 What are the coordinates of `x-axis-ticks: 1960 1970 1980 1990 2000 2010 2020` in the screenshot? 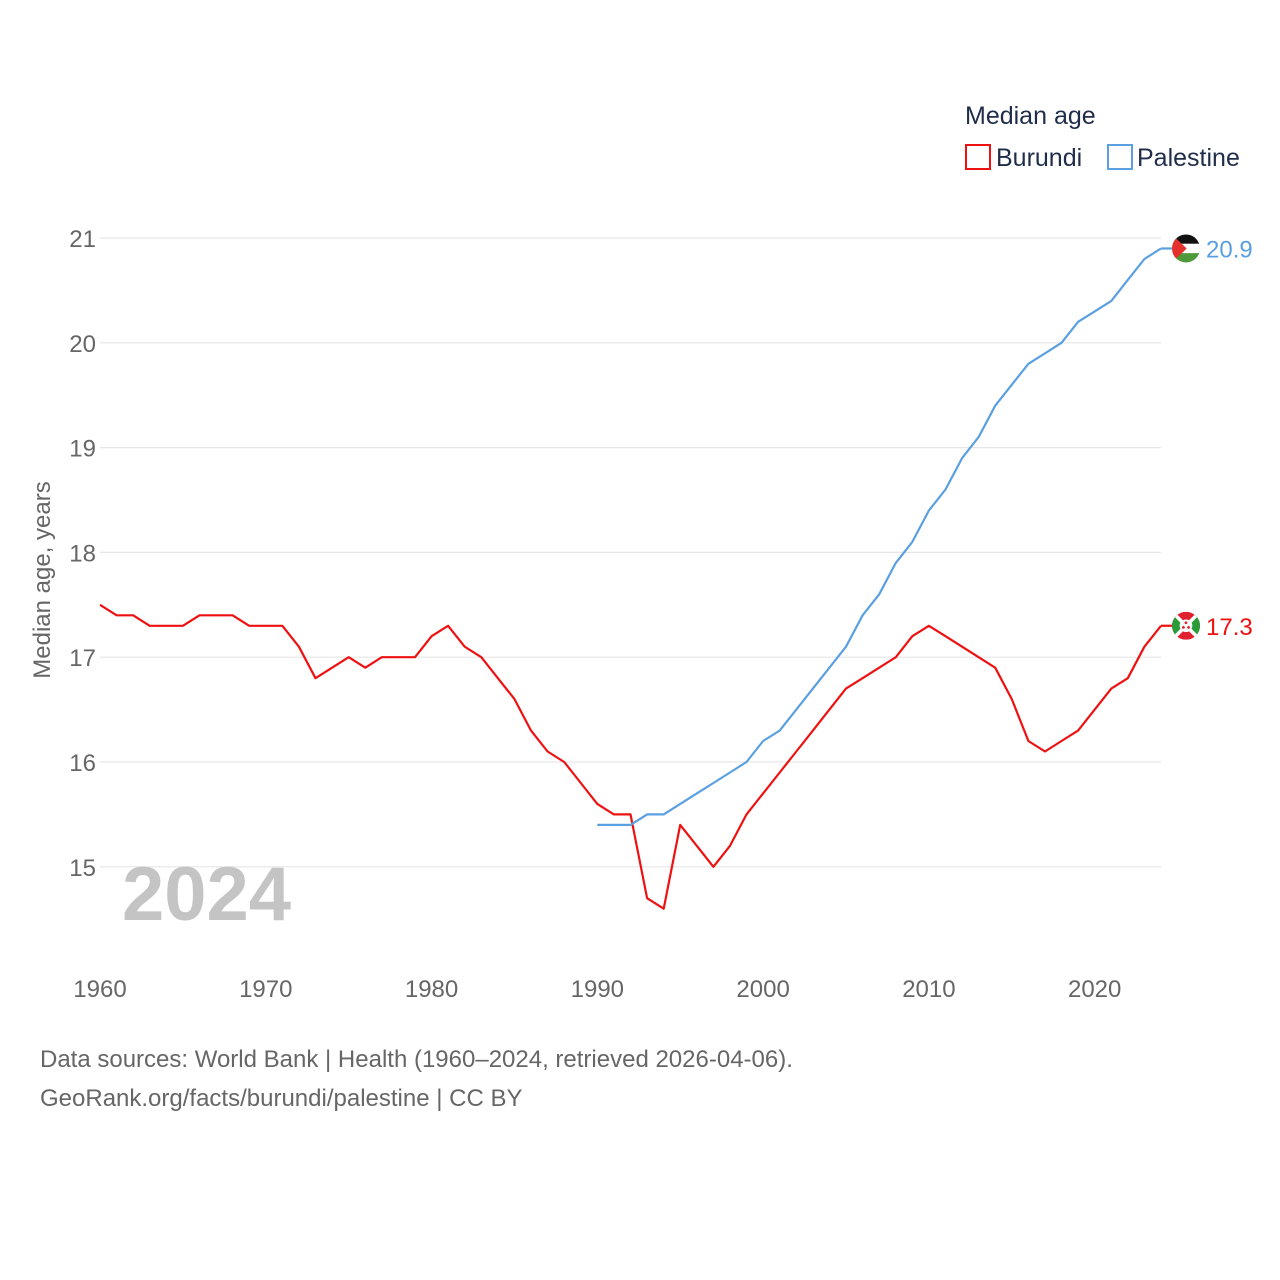 It's located at (597, 989).